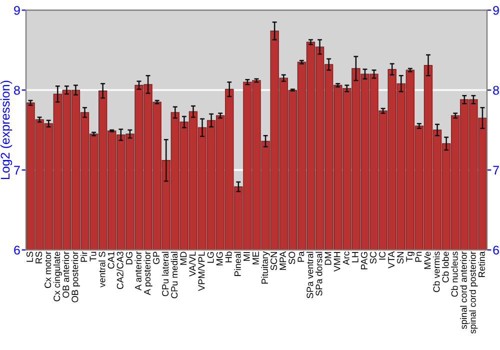 The height and width of the screenshot is (350, 500). What do you see at coordinates (473, 292) in the screenshot?
I see `x-tick-label: spinal cord posterior` at bounding box center [473, 292].